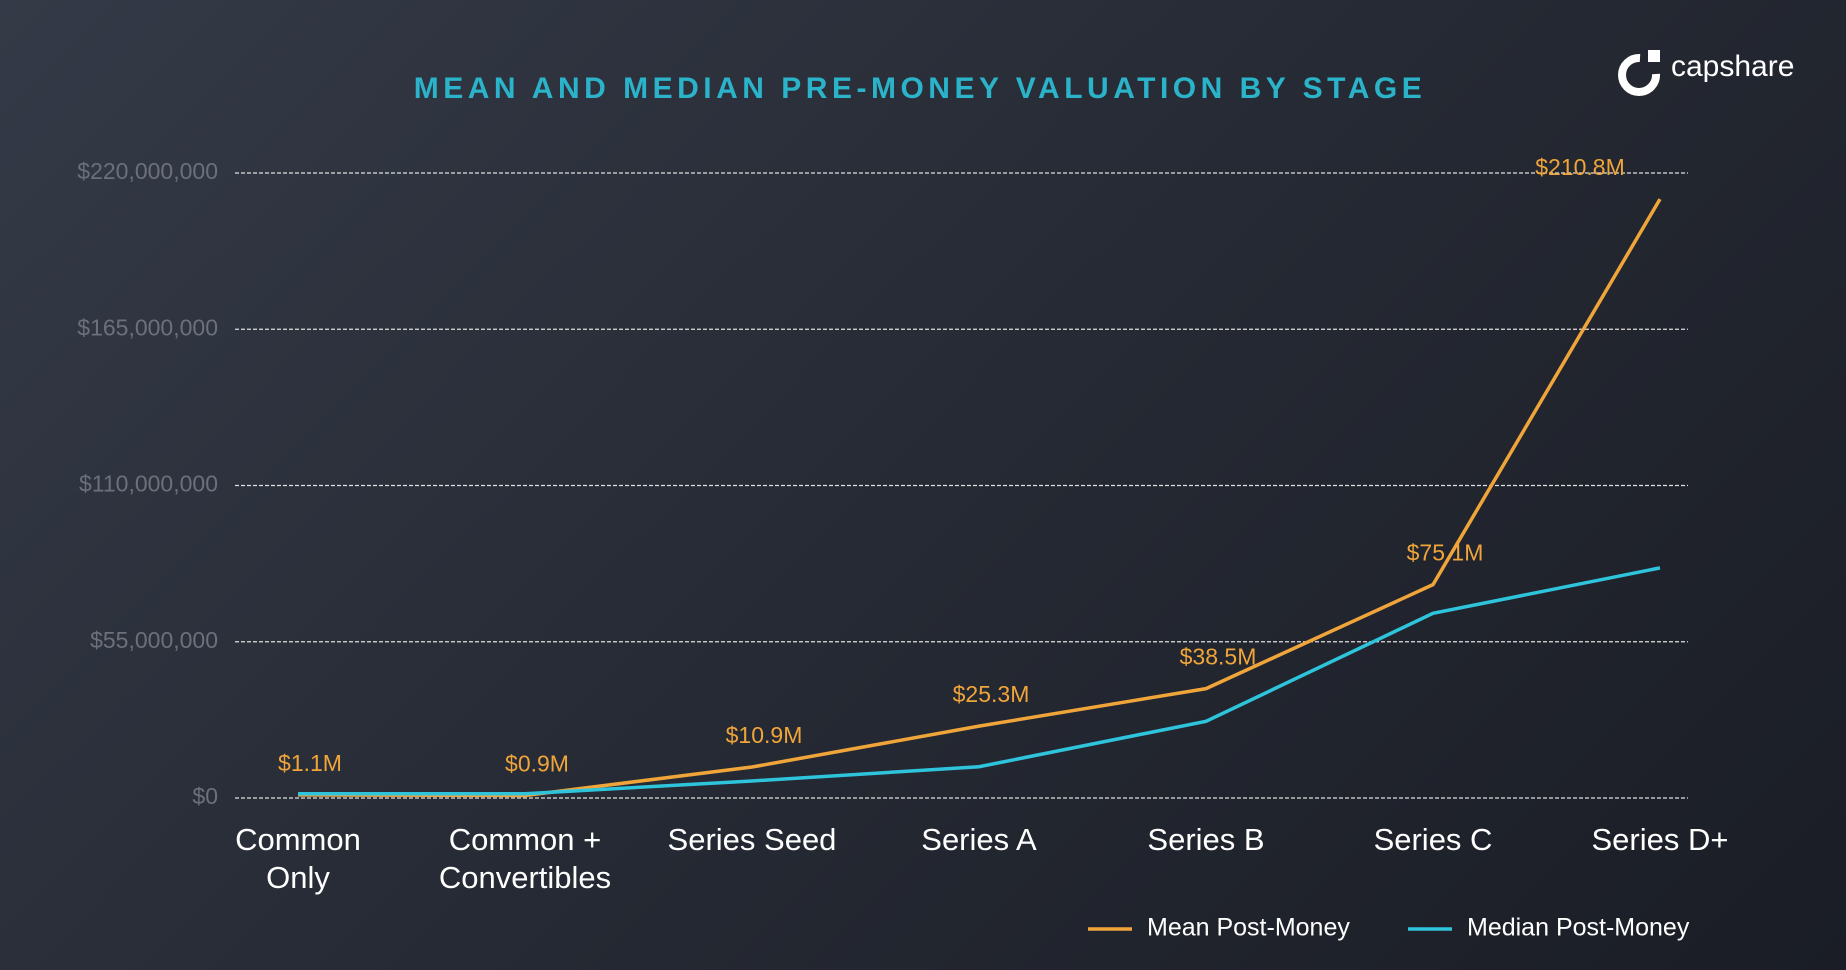 This screenshot has width=1846, height=970. I want to click on y-tick-label: $165,000,000, so click(147, 327).